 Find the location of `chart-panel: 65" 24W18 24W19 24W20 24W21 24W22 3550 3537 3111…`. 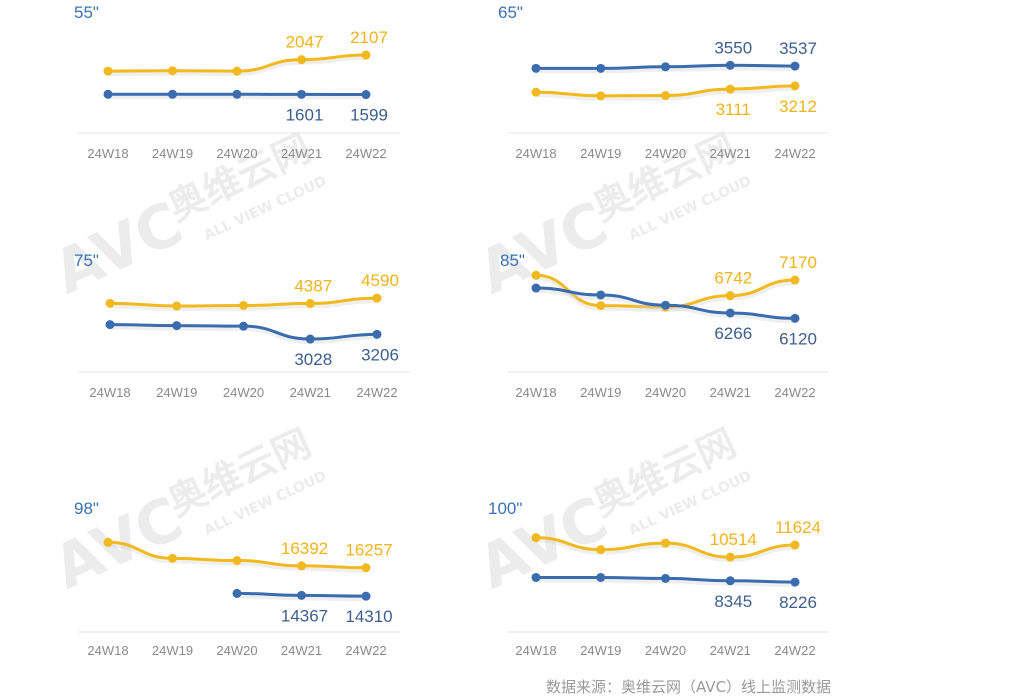

chart-panel: 65" 24W18 24W19 24W20 24W21 24W22 3550 3537 3111… is located at coordinates (663, 82).